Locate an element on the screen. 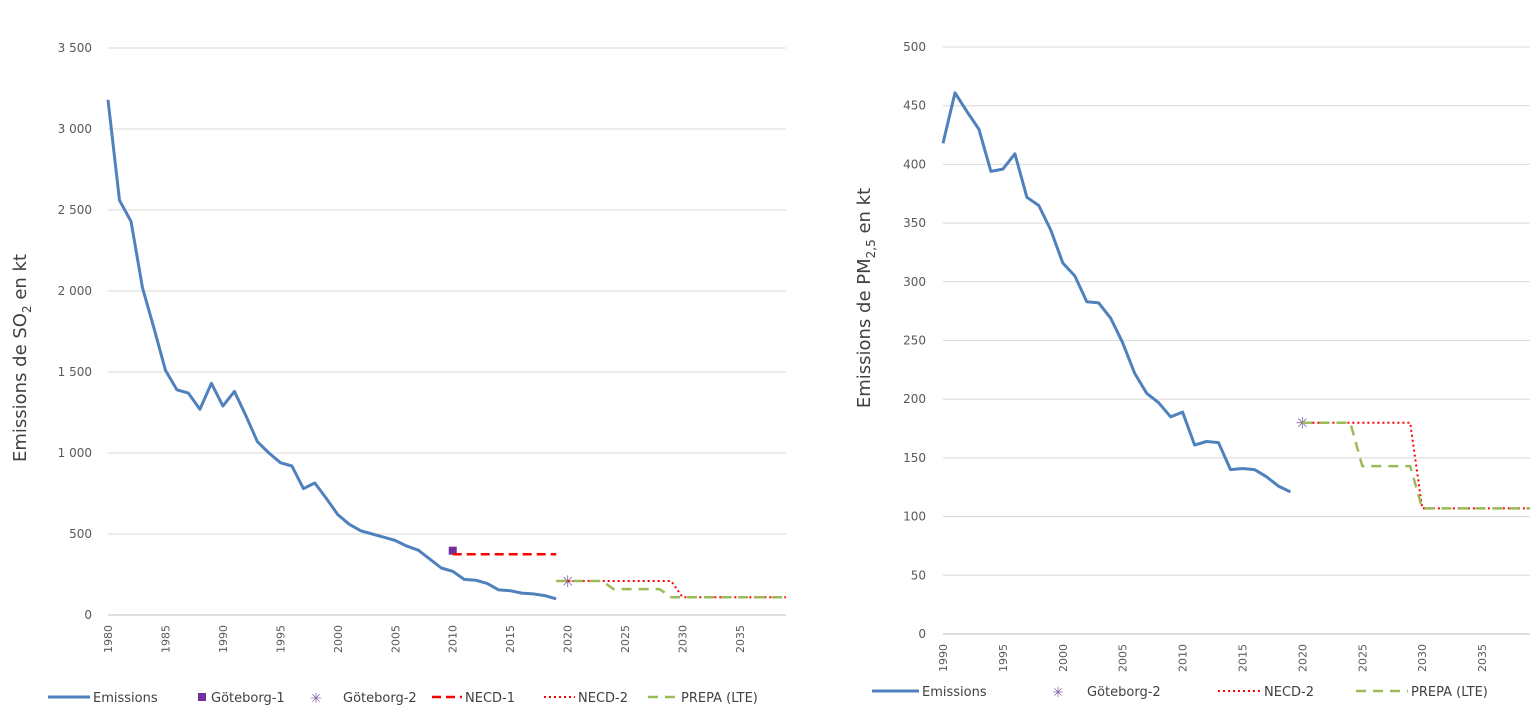 This screenshot has width=1536, height=712. y-tick-label: 200 is located at coordinates (914, 399).